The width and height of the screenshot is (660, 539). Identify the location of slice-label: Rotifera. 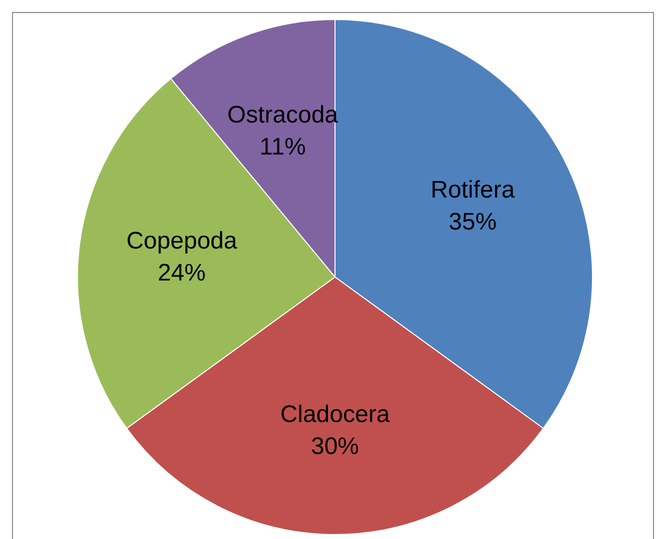
(473, 190).